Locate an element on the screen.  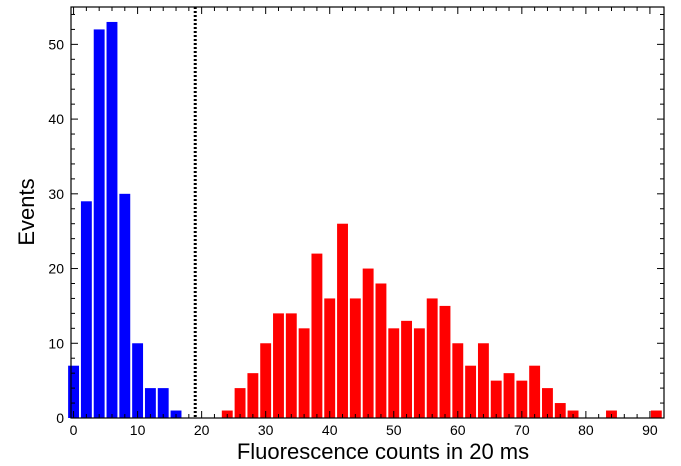
bar-series2-x44 is located at coordinates (355, 358).